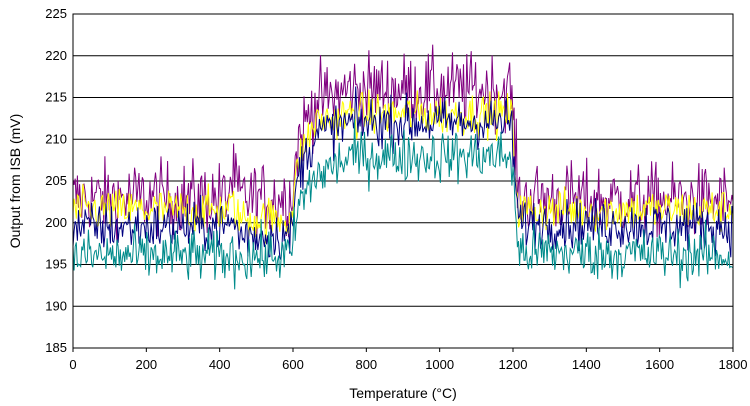 The image size is (750, 406). What do you see at coordinates (403, 393) in the screenshot?
I see `x-axis-title: Temperature (°C)` at bounding box center [403, 393].